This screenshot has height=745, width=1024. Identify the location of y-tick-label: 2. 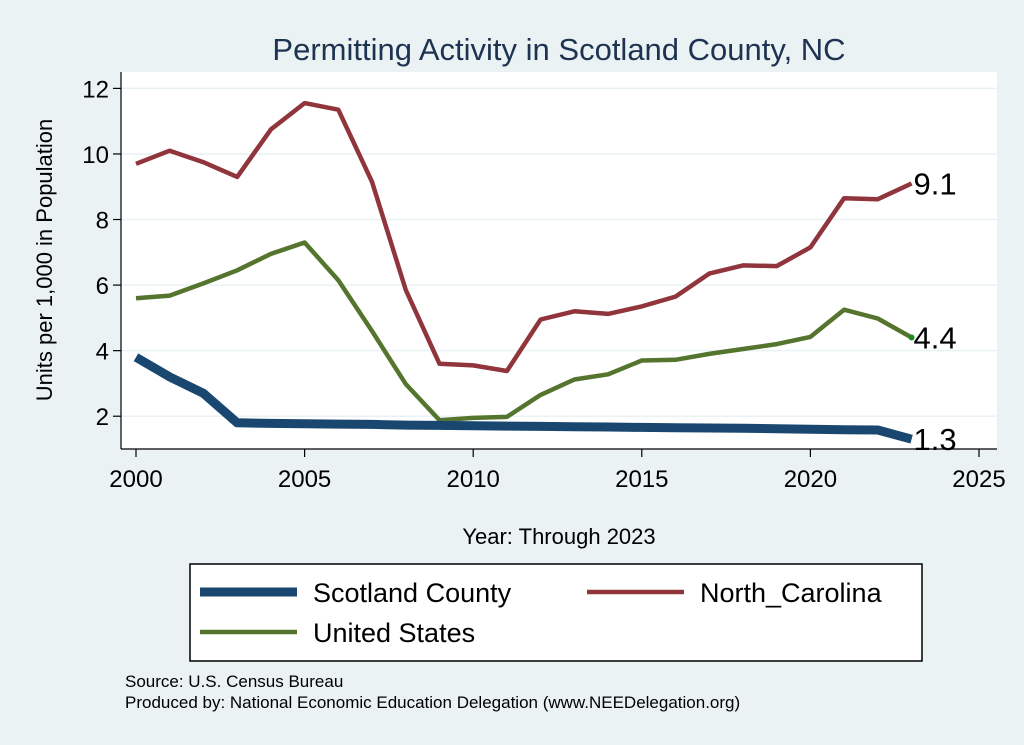
(102, 417).